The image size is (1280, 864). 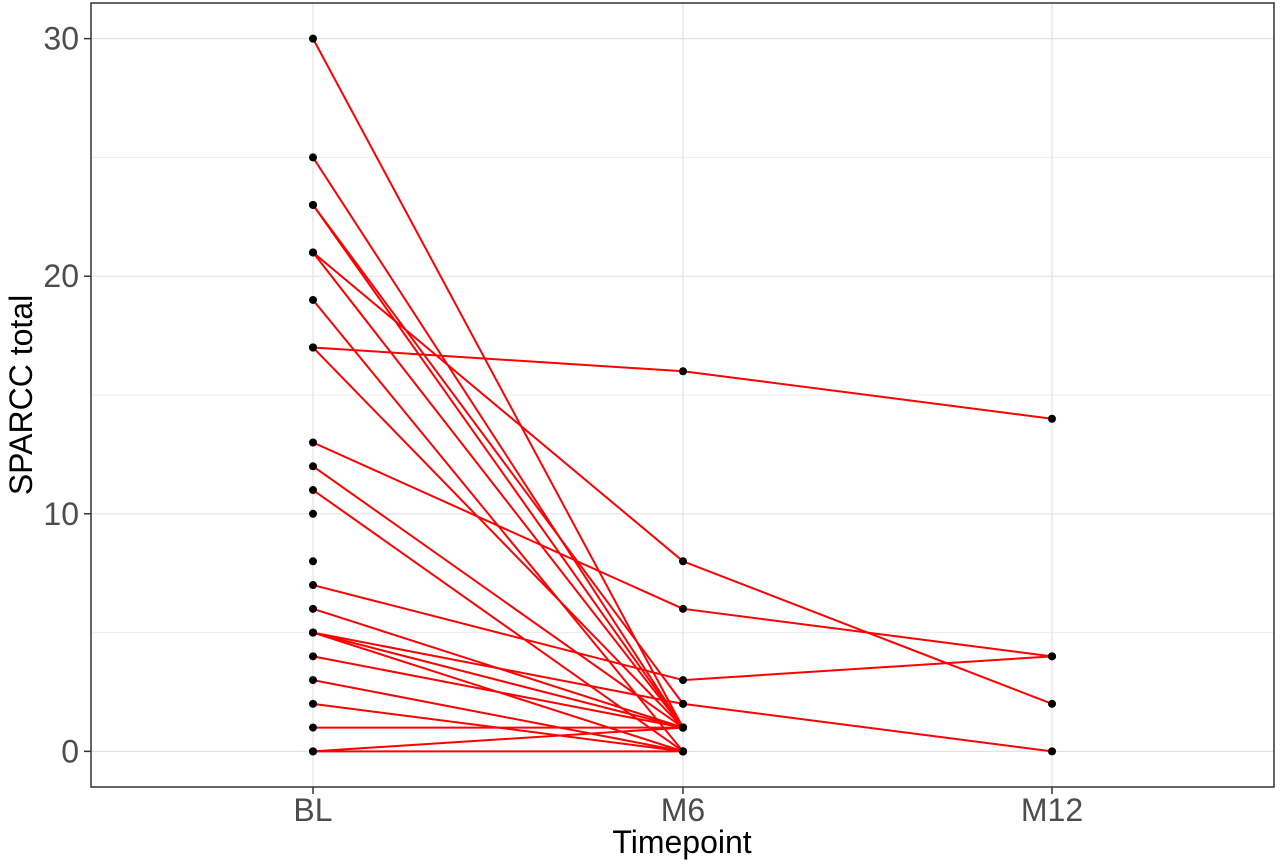 What do you see at coordinates (61, 514) in the screenshot?
I see `y-tick-label: 10` at bounding box center [61, 514].